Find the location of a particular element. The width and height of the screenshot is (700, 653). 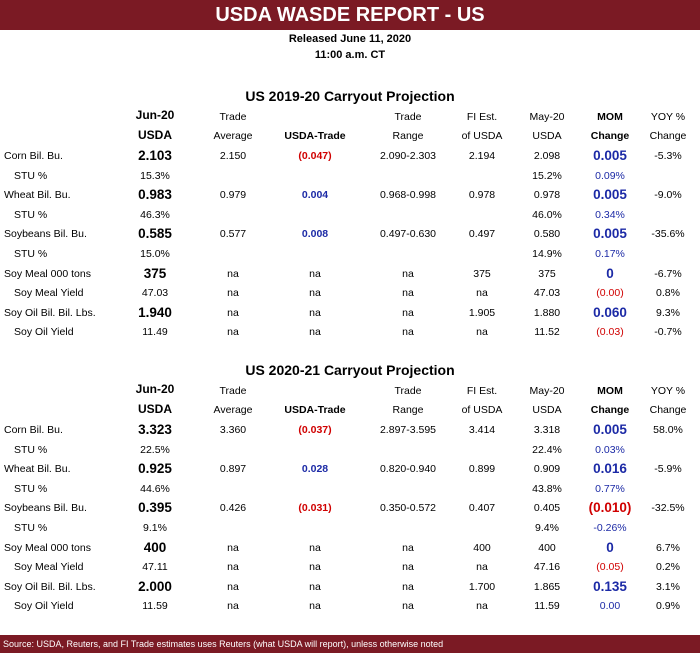

trade-range: 0.820-0.940 is located at coordinates (408, 469).